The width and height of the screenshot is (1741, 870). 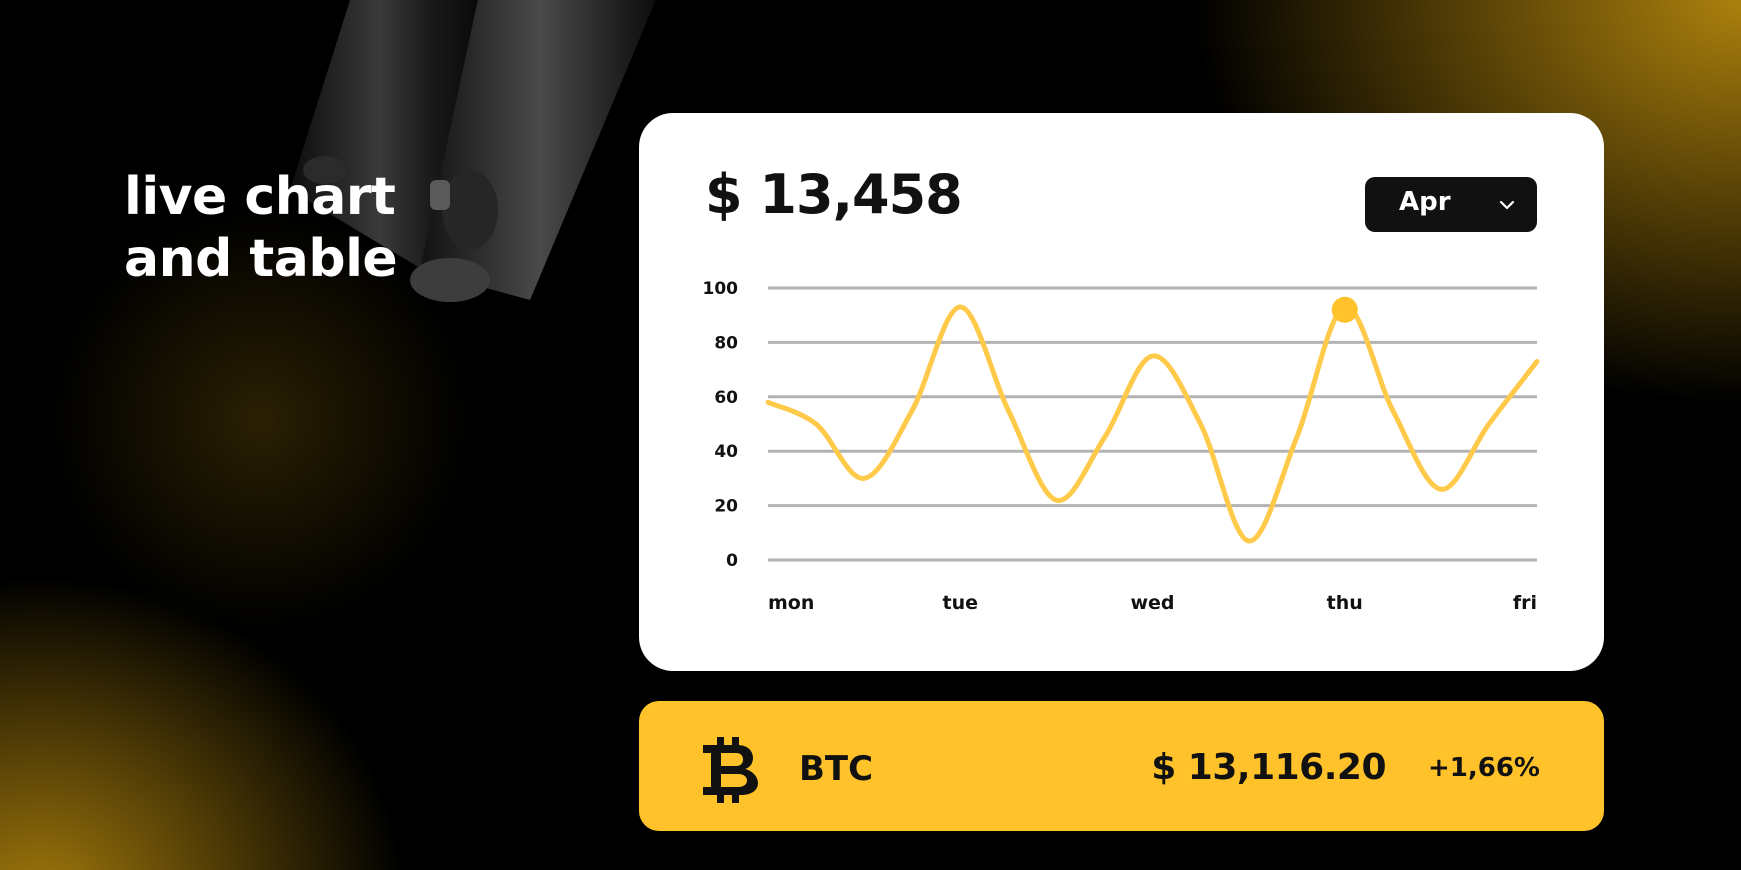 What do you see at coordinates (961, 603) in the screenshot?
I see `x-tick-label: tue` at bounding box center [961, 603].